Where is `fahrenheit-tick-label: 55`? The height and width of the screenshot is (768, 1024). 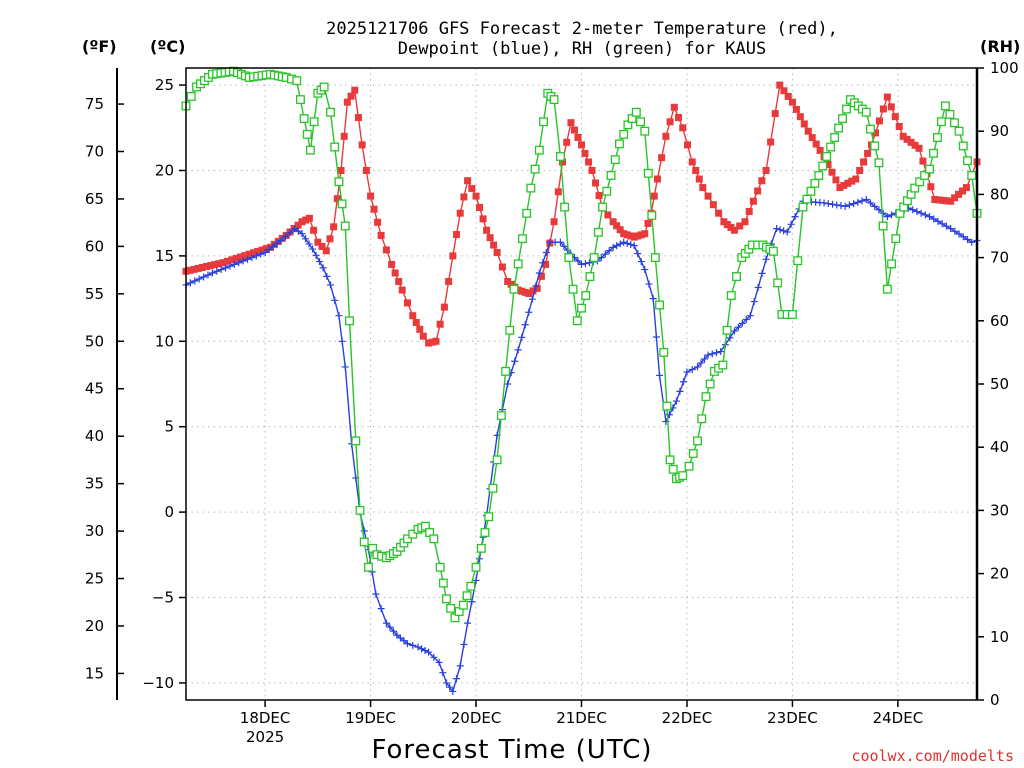 fahrenheit-tick-label: 55 is located at coordinates (94, 294).